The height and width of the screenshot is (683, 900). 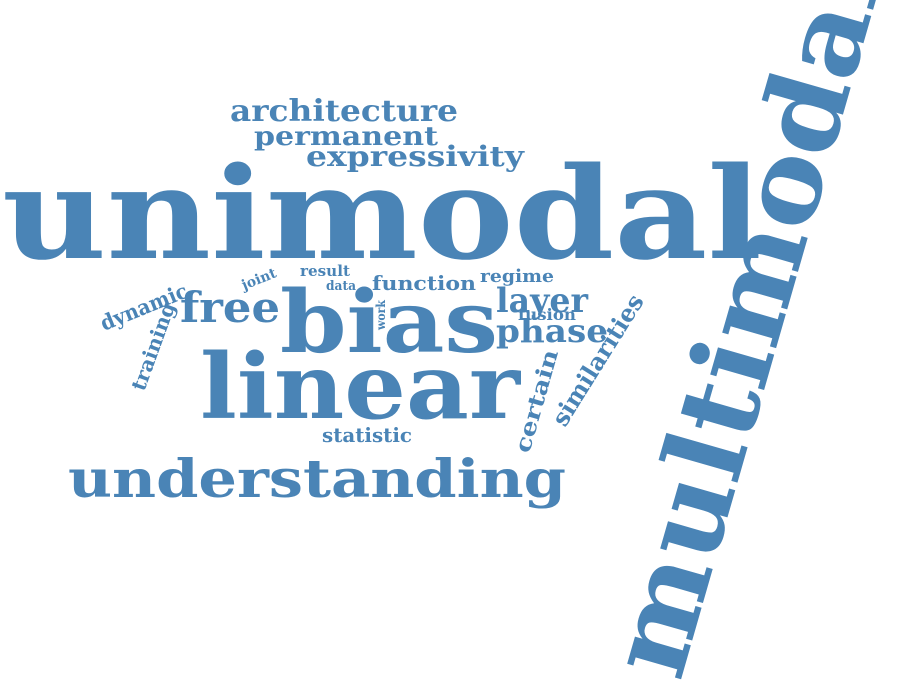 What do you see at coordinates (381, 315) in the screenshot?
I see `word-work: work` at bounding box center [381, 315].